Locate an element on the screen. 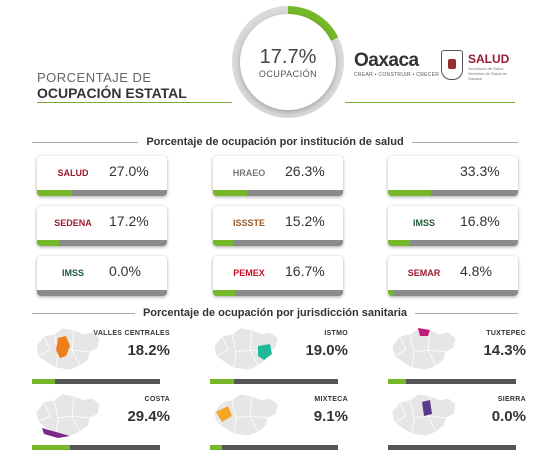 The height and width of the screenshot is (464, 550). region-name: ISTMO is located at coordinates (336, 333).